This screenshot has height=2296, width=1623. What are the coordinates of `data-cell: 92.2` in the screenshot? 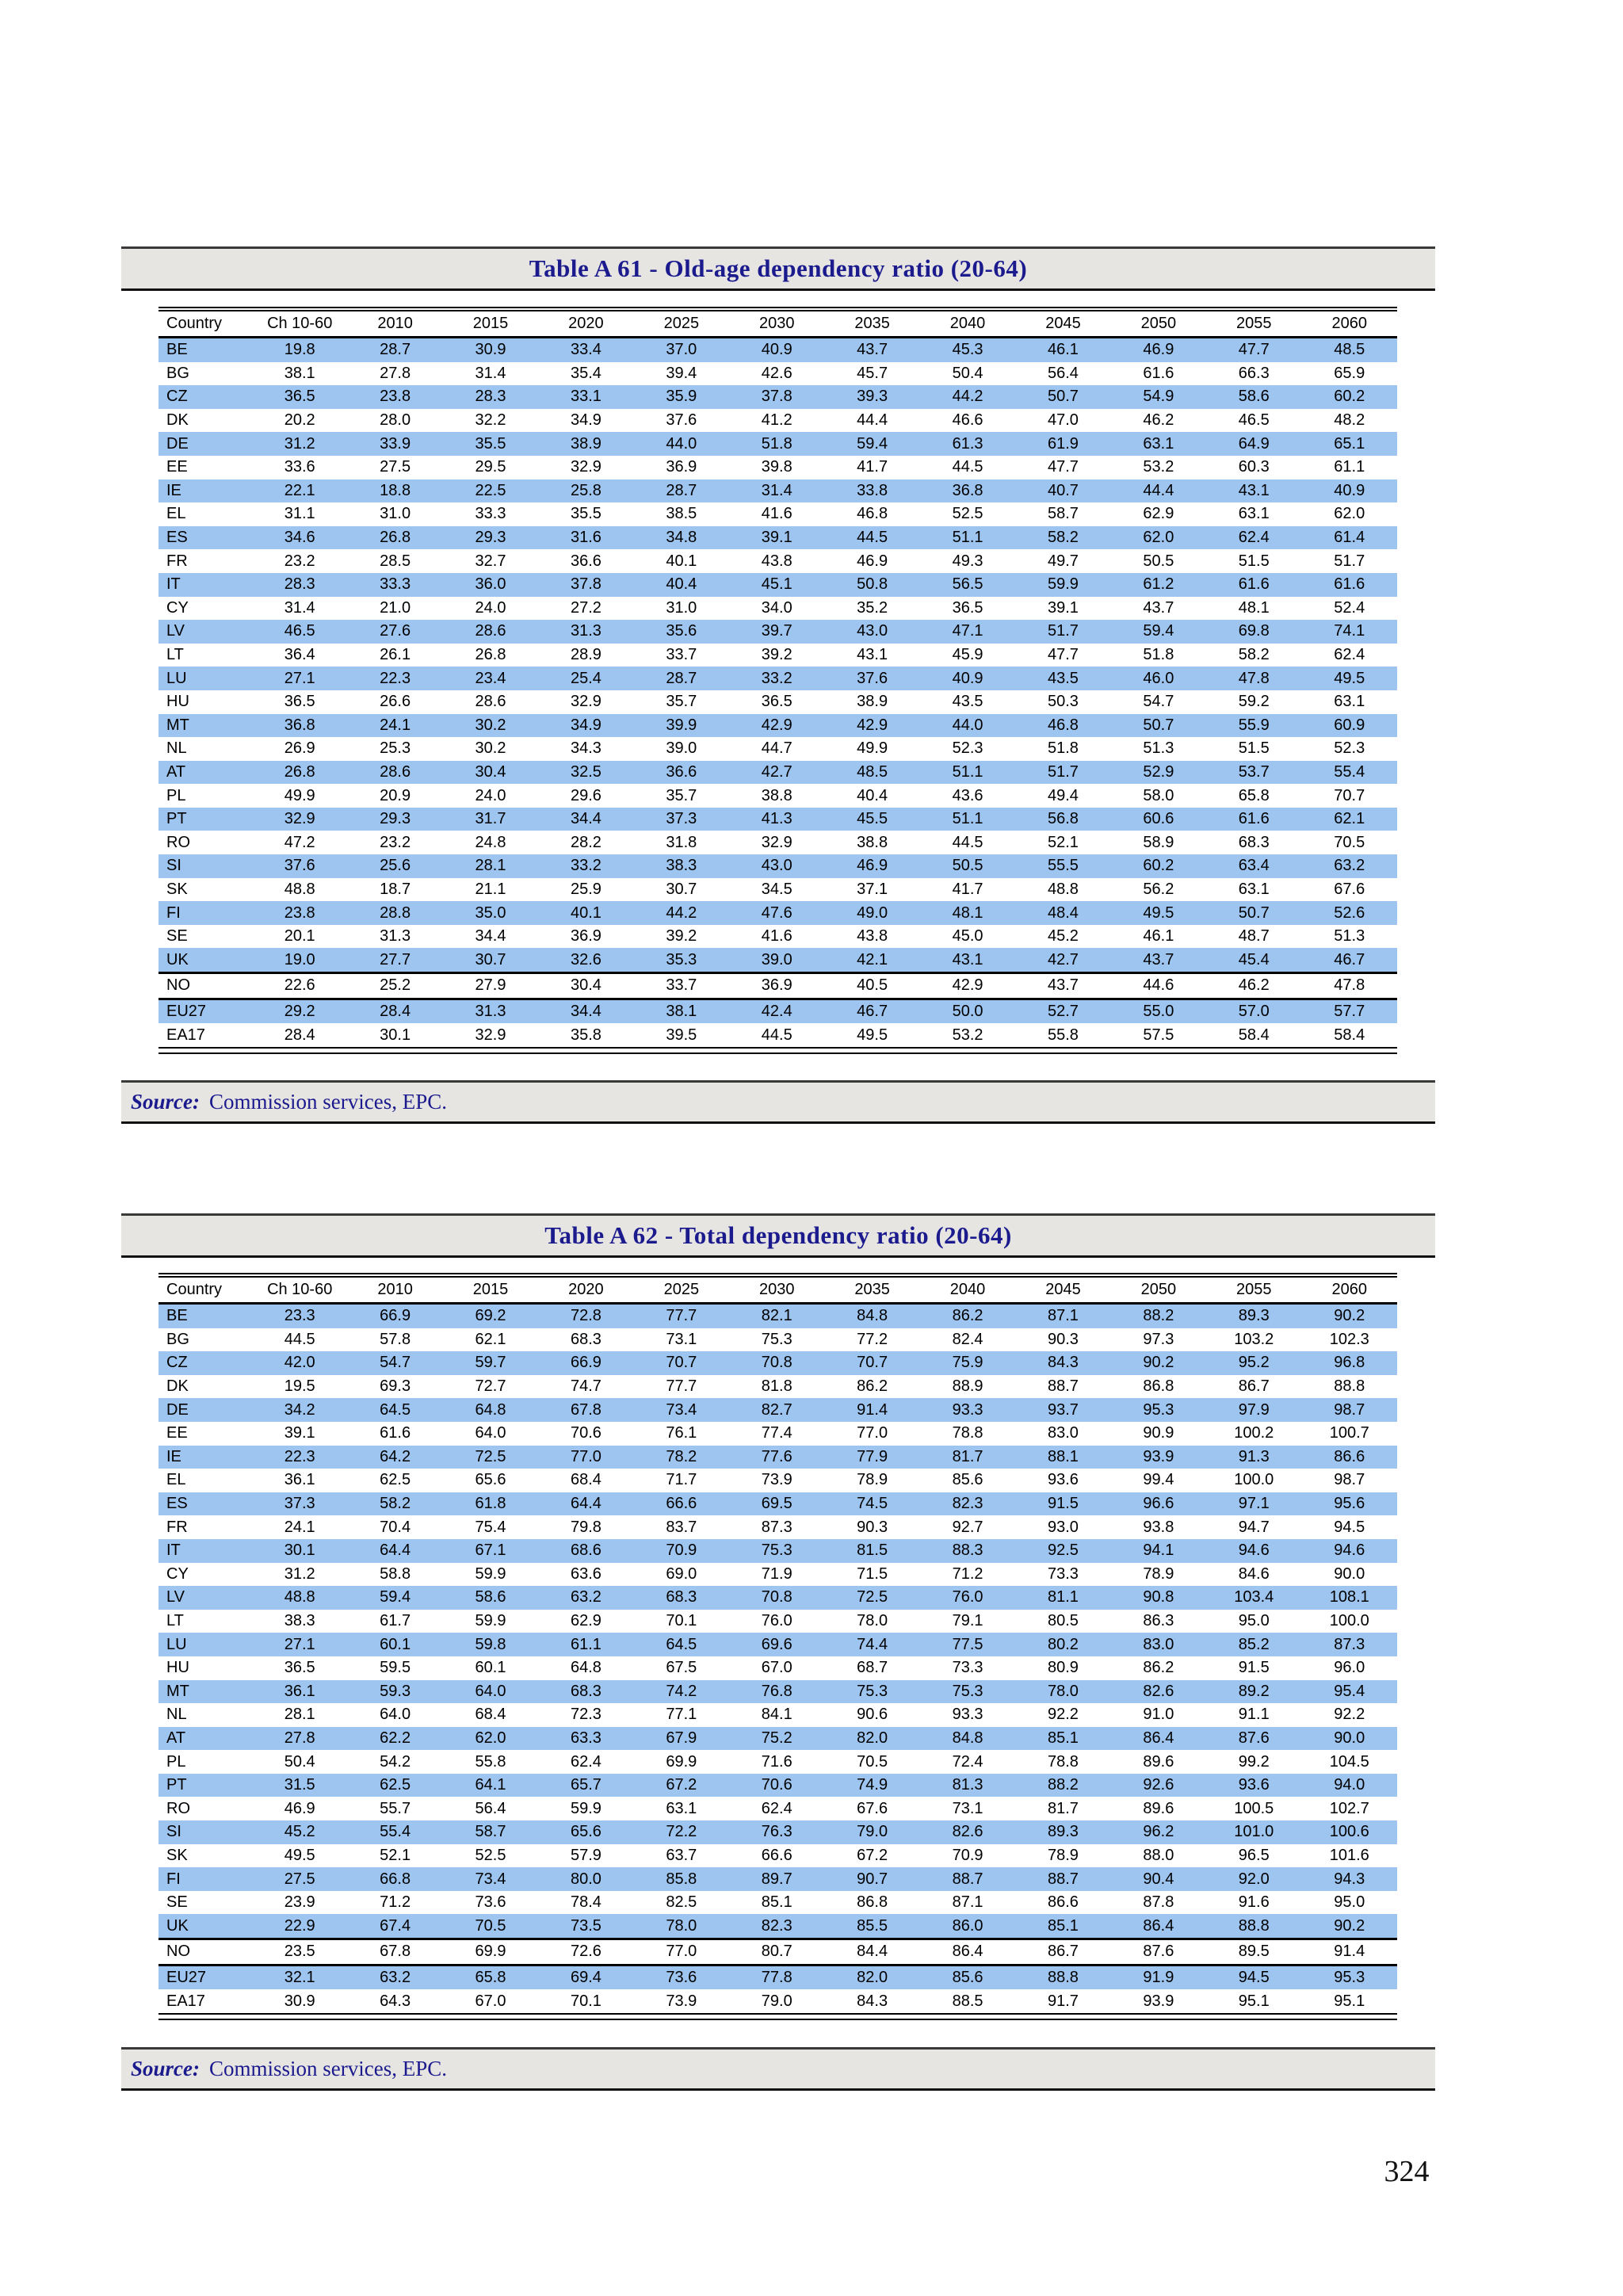 It's located at (1349, 1715).